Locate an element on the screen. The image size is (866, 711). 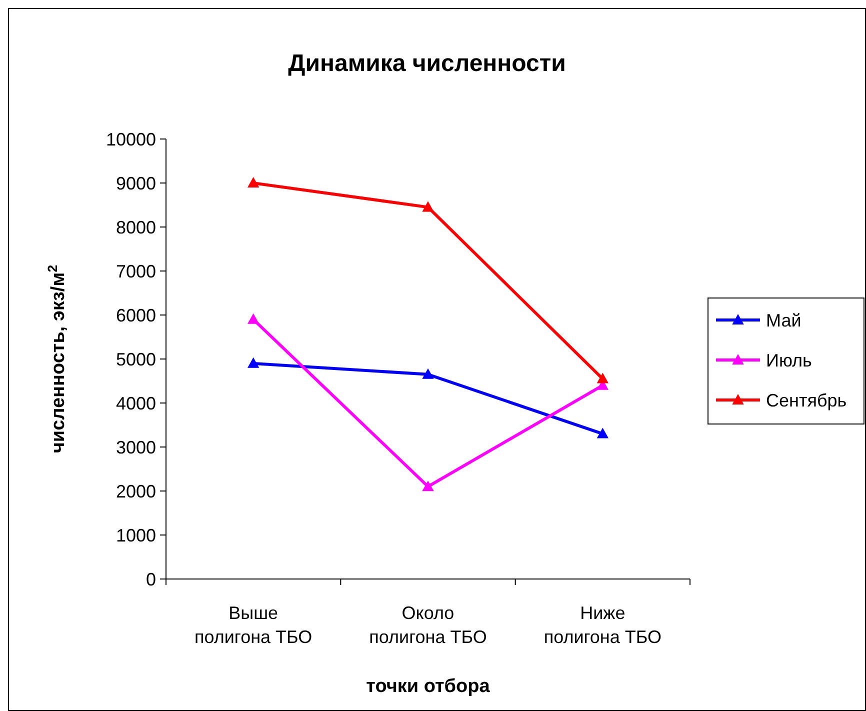
y-tick-label: 7000 is located at coordinates (136, 271).